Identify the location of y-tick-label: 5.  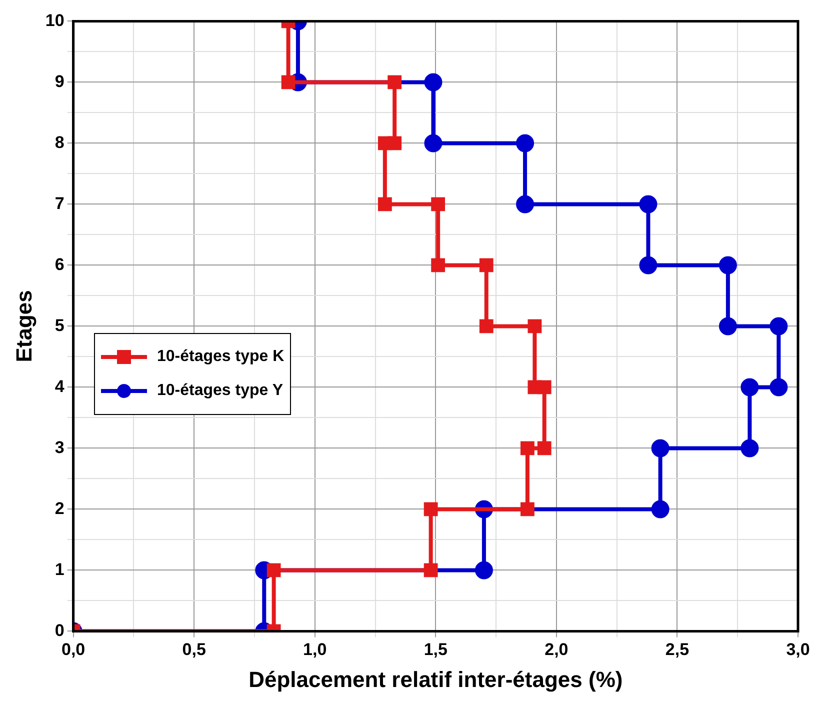
(59, 325).